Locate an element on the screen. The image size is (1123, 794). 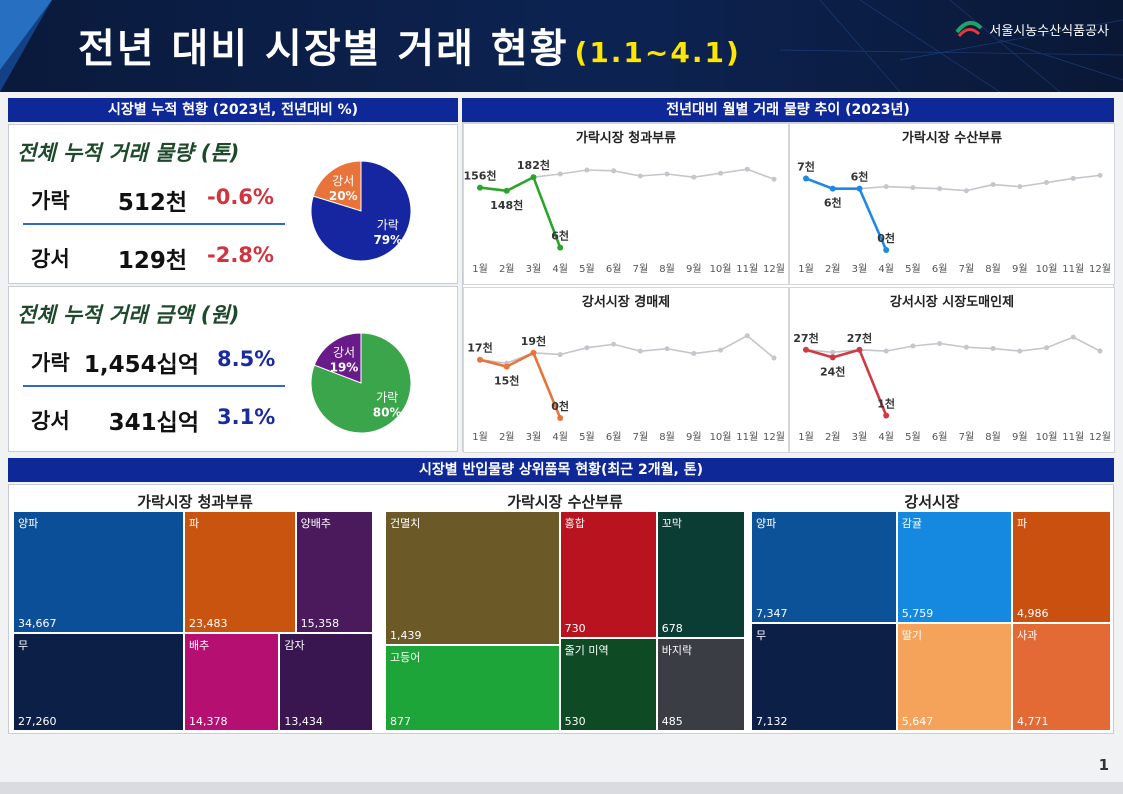
page-number: 1 is located at coordinates (1103, 765).